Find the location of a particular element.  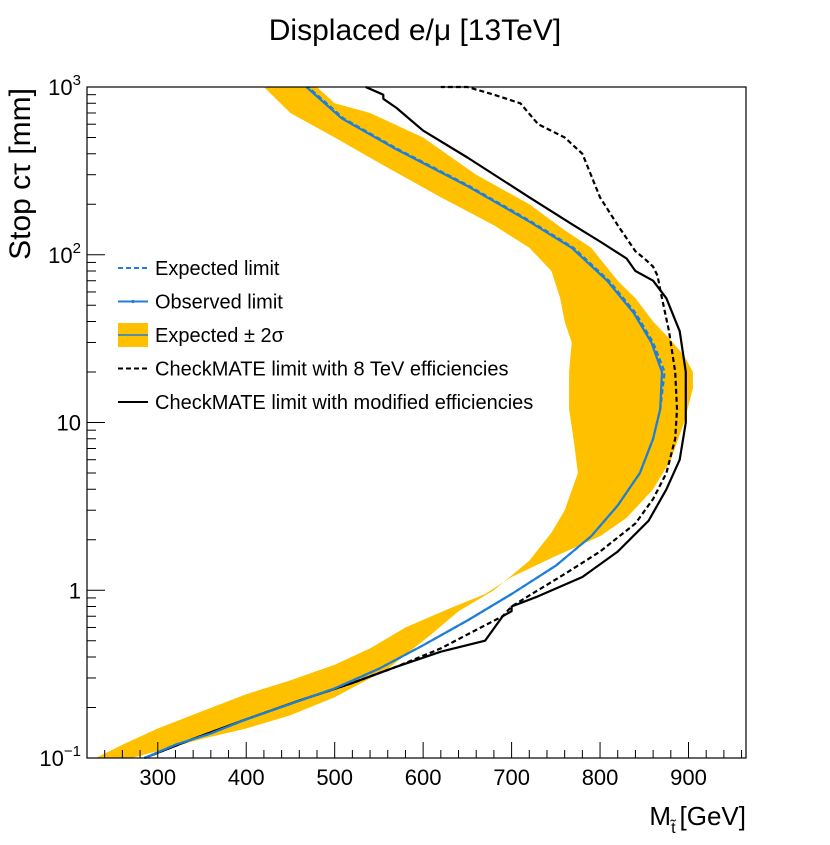

y-axis-label: Stop cτ [mm] is located at coordinates (20, 174).